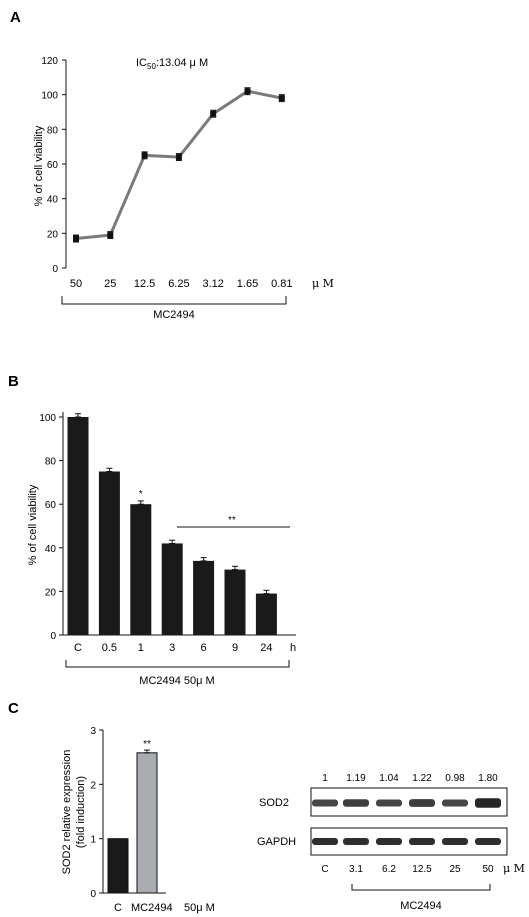  Describe the element at coordinates (141, 494) in the screenshot. I see `panel-b-single-star: *` at that location.